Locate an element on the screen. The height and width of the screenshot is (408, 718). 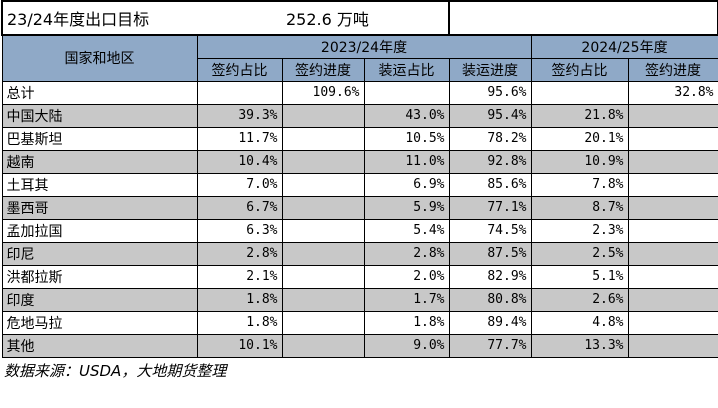
table-cell: 20.1% is located at coordinates (579, 138).